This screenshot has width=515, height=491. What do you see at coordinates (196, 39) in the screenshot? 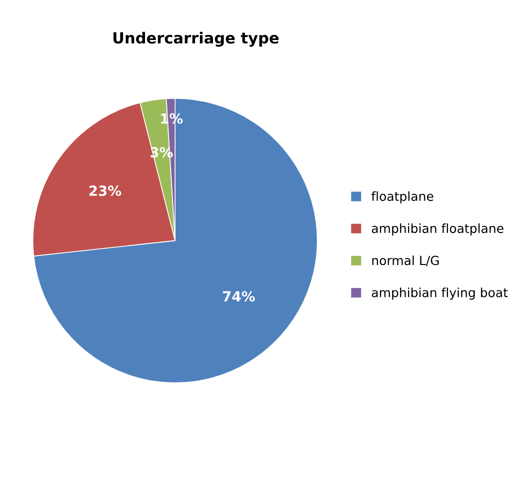
I see `chart-title: Undercarriage type` at bounding box center [196, 39].